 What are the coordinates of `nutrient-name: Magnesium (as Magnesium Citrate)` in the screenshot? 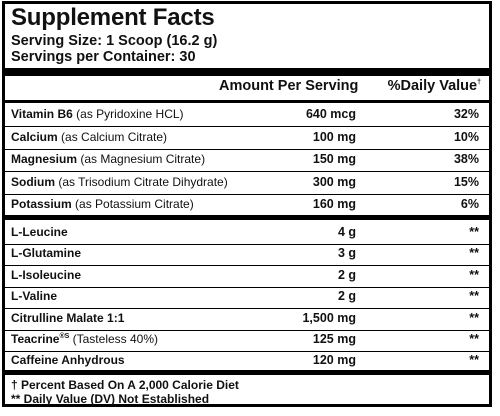 It's located at (108, 159).